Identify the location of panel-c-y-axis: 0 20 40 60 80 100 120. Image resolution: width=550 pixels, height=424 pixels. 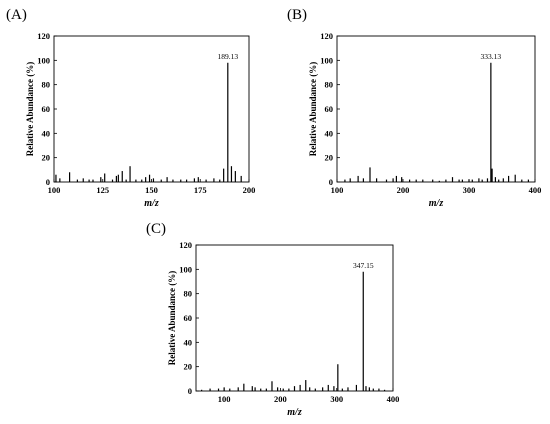
(189, 318).